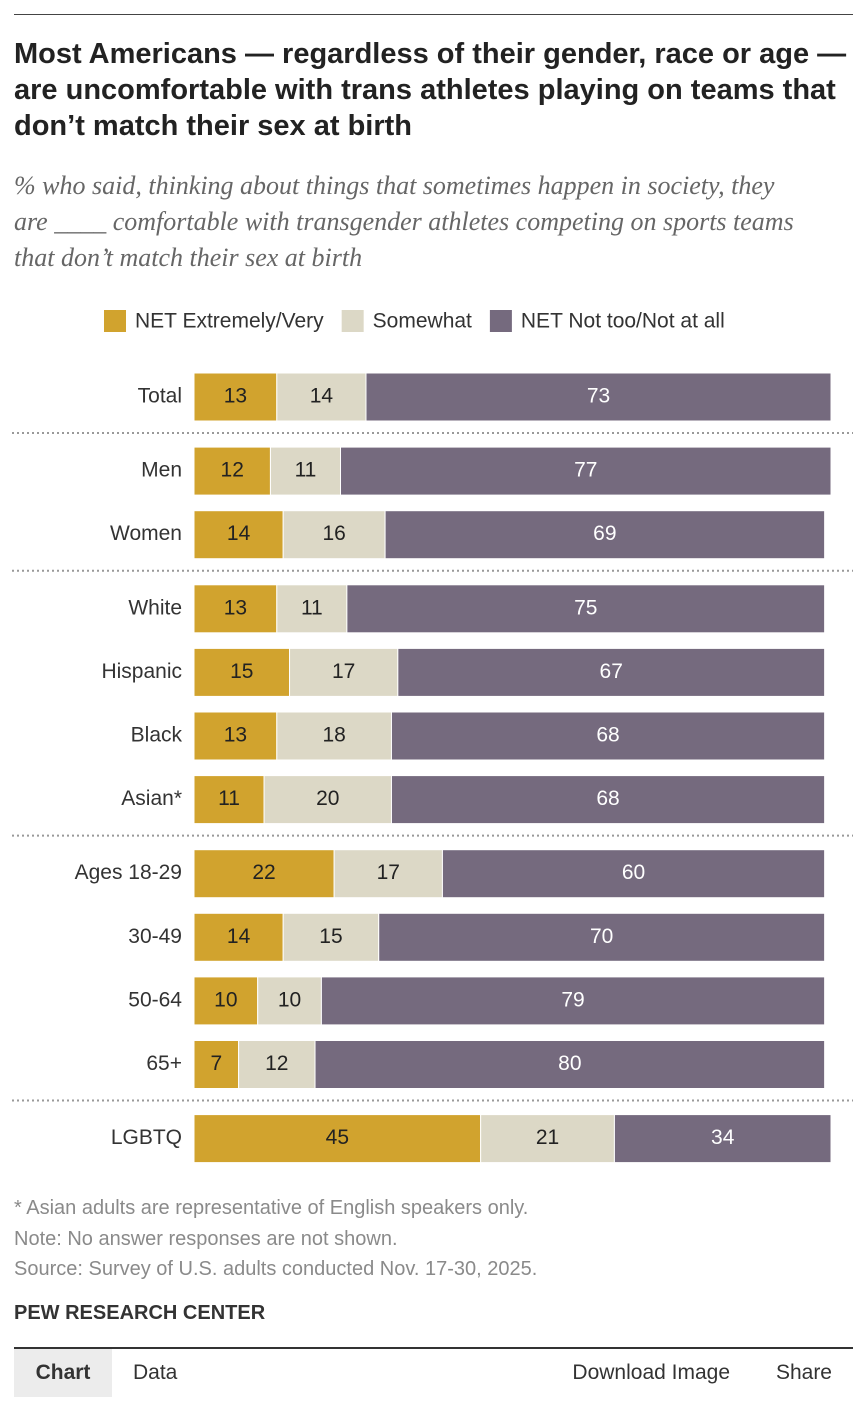 Image resolution: width=868 pixels, height=1411 pixels. I want to click on category-label: Men, so click(161, 470).